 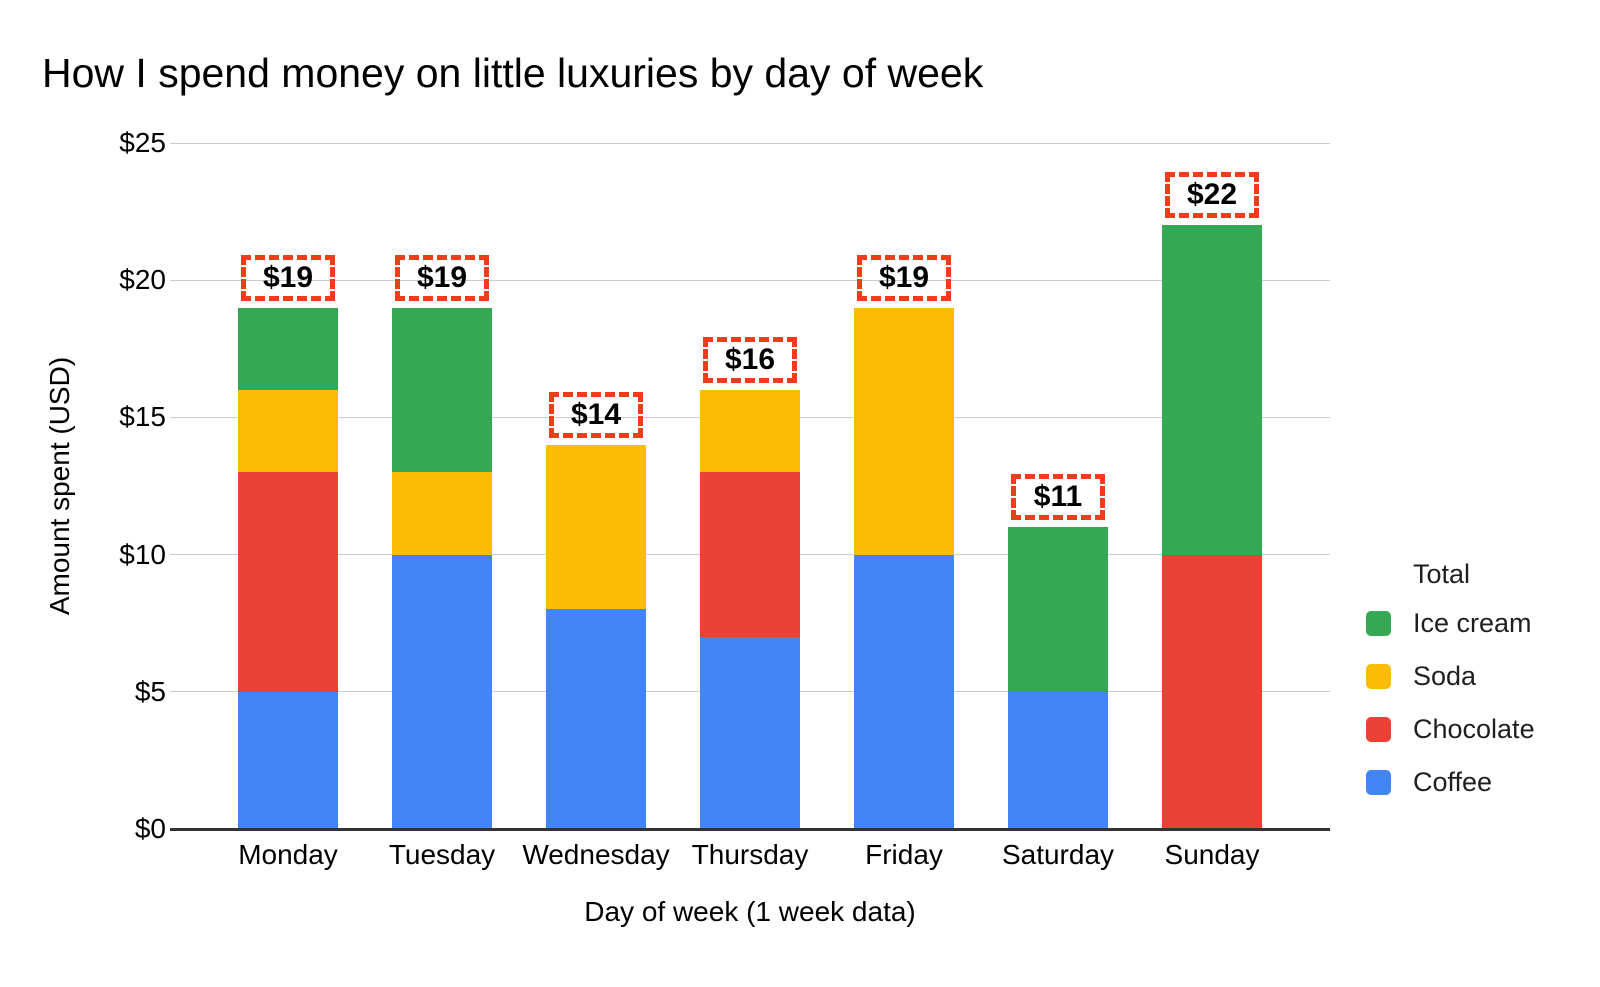 What do you see at coordinates (1058, 497) in the screenshot?
I see `total-label: $11` at bounding box center [1058, 497].